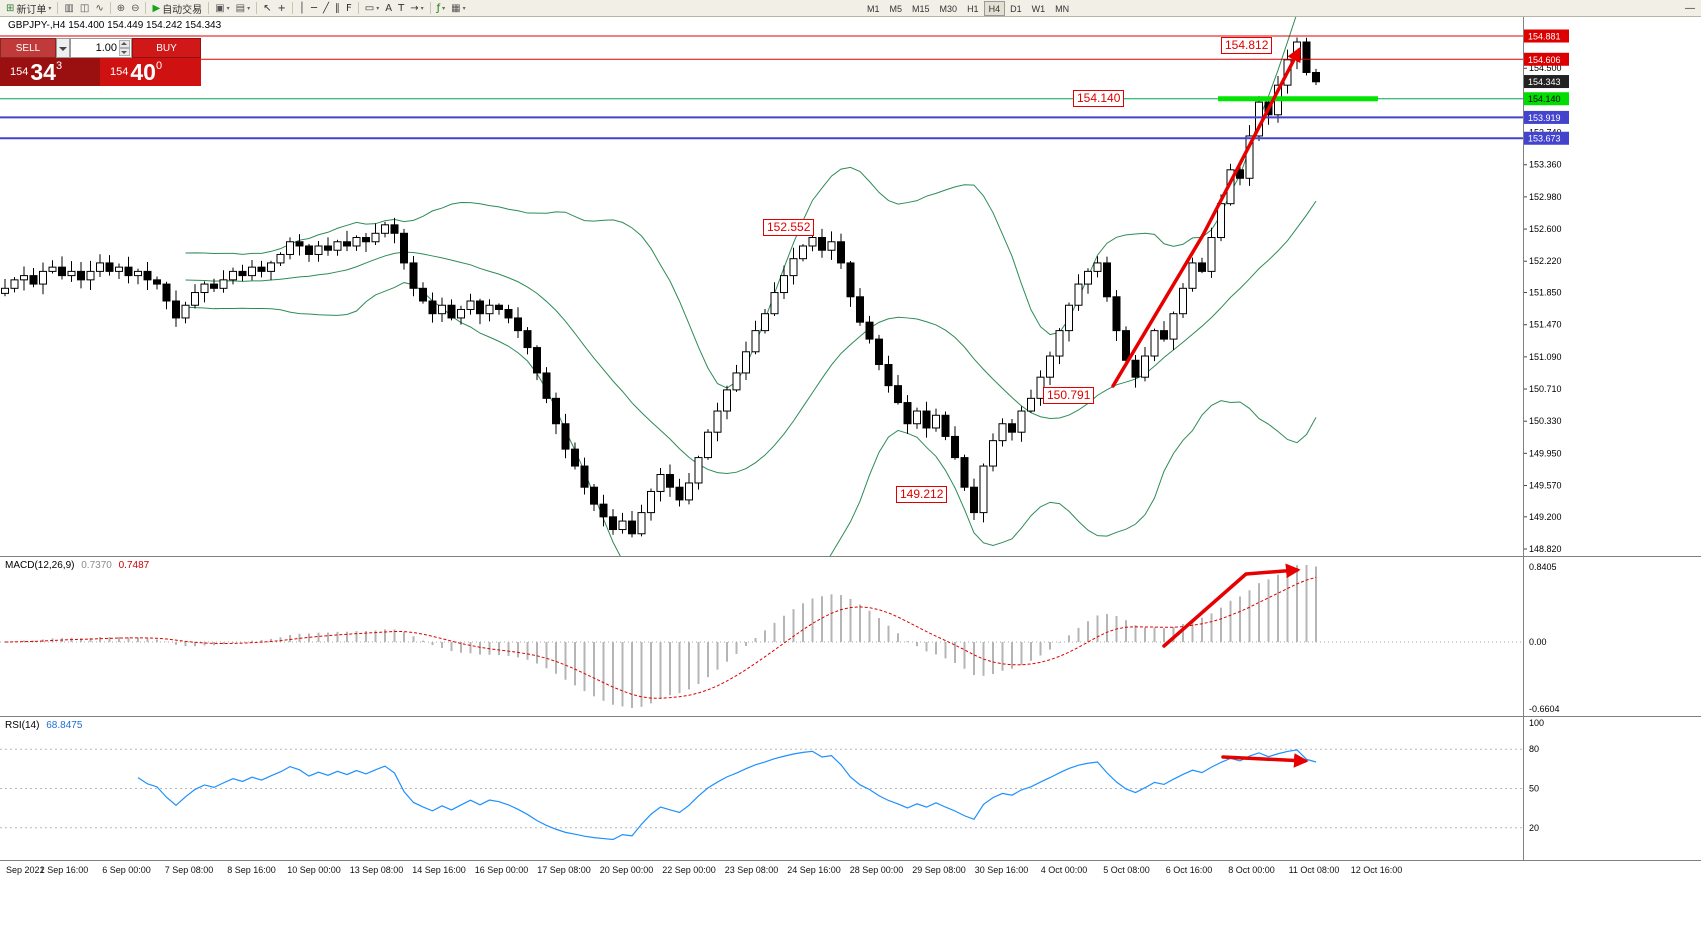 The width and height of the screenshot is (1701, 939). I want to click on timeframe-w1: W1, so click(1039, 8).